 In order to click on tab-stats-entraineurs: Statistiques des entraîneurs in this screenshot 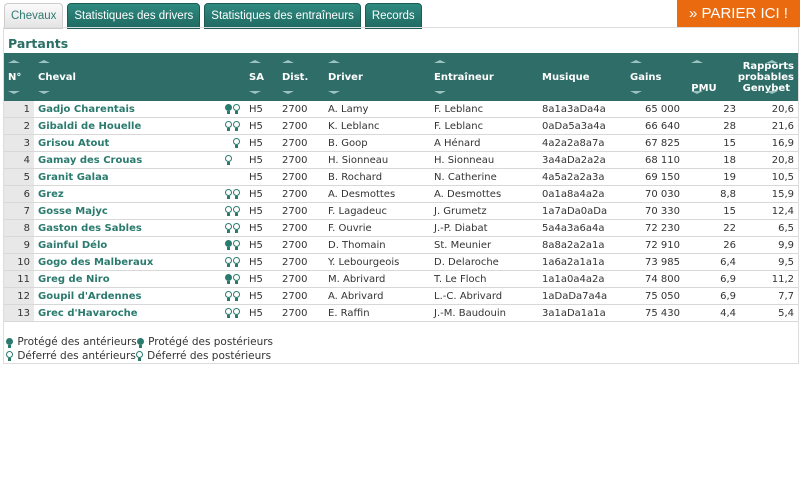, I will do `click(282, 16)`.